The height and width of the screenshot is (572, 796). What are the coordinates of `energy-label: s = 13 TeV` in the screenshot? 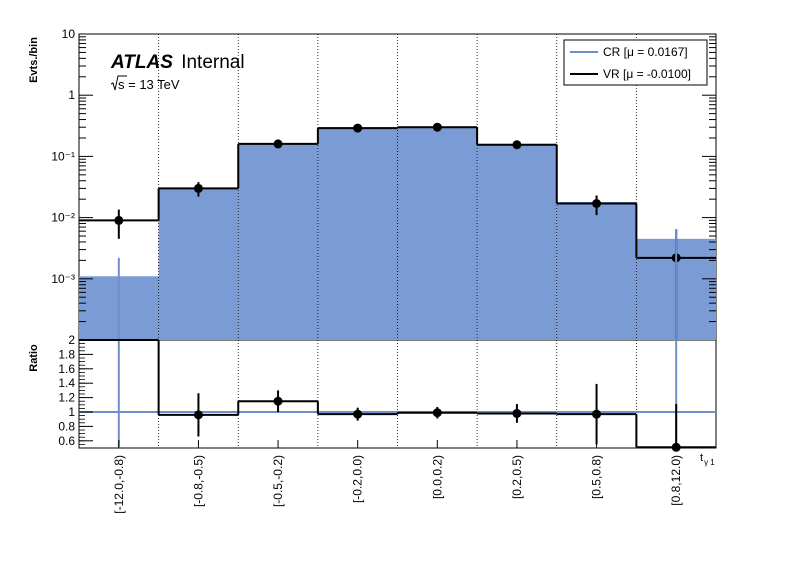 It's located at (145, 83).